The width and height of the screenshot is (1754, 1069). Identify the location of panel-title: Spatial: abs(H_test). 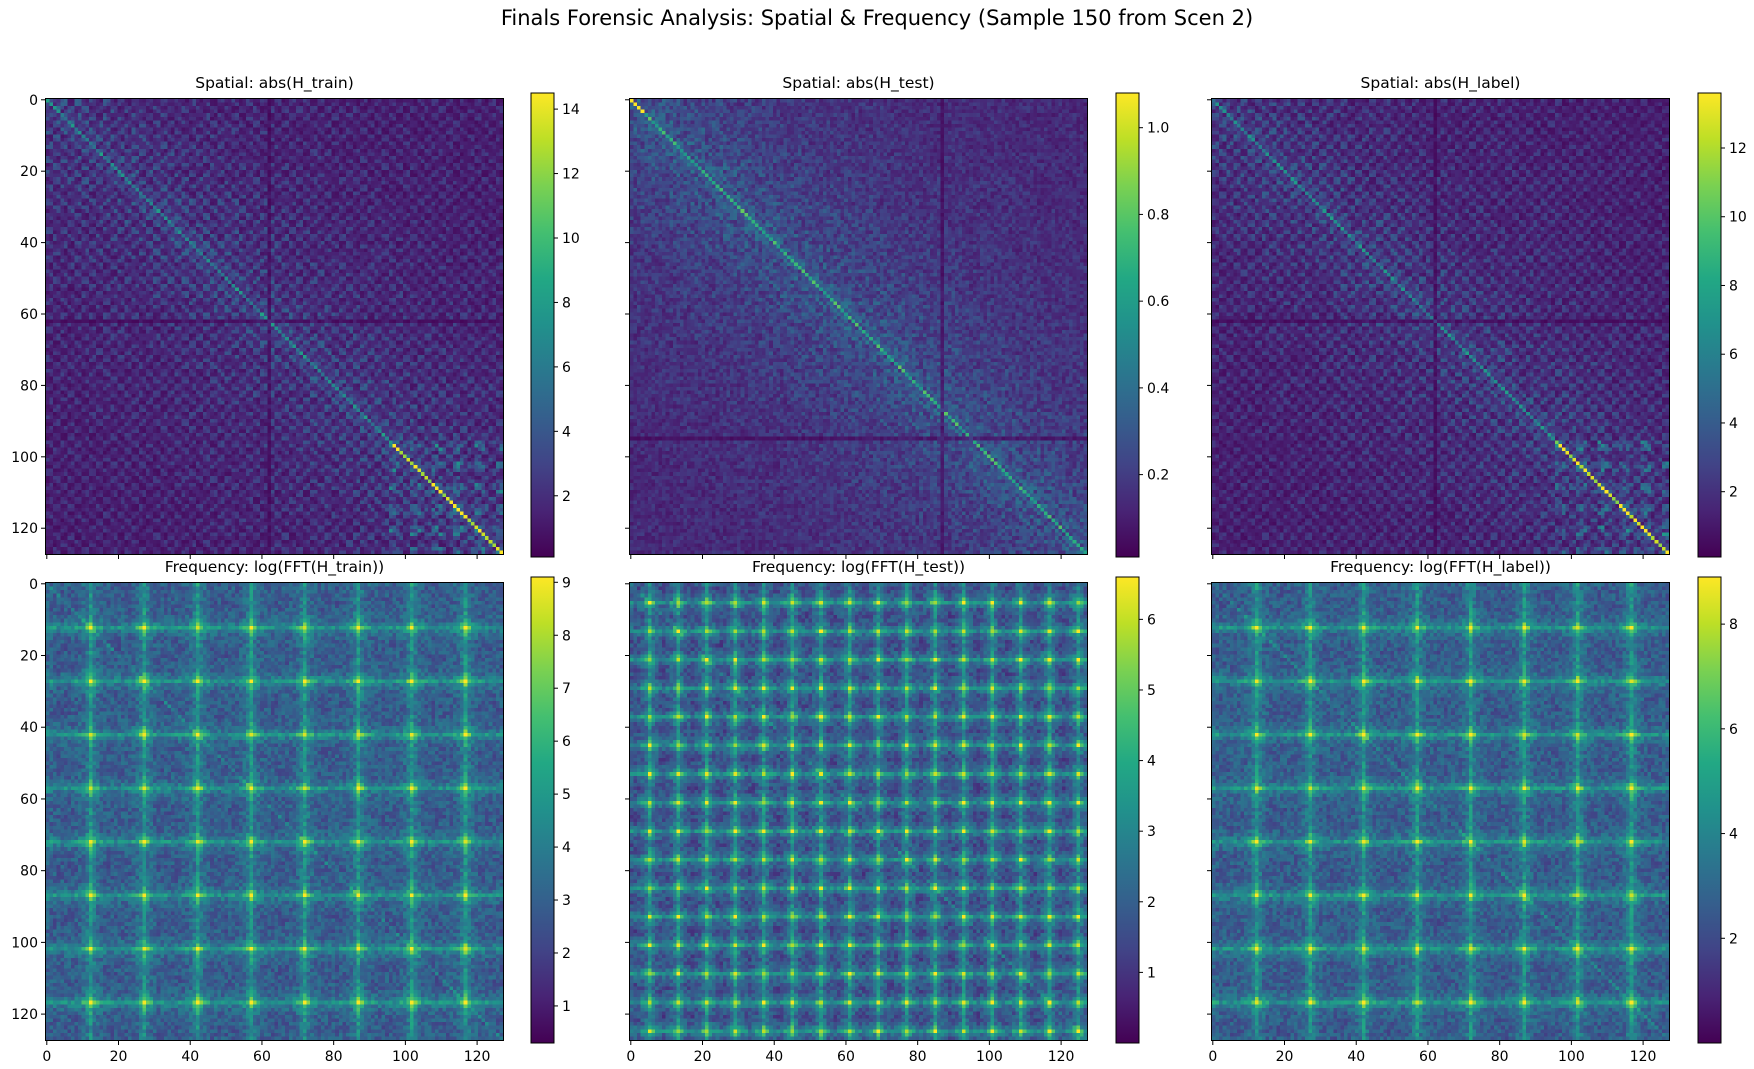
(858, 83).